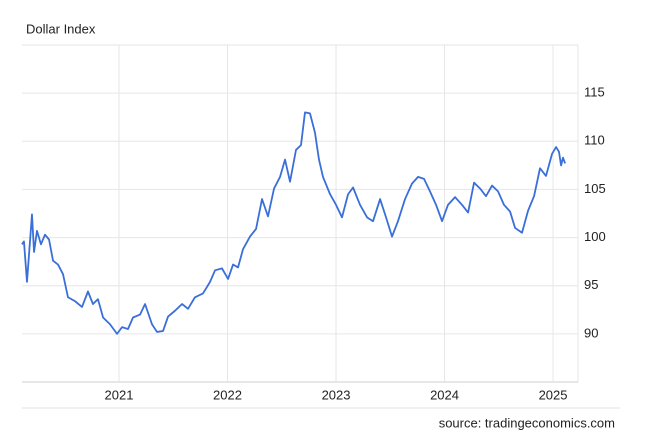  What do you see at coordinates (595, 188) in the screenshot?
I see `y-tick-label: 105` at bounding box center [595, 188].